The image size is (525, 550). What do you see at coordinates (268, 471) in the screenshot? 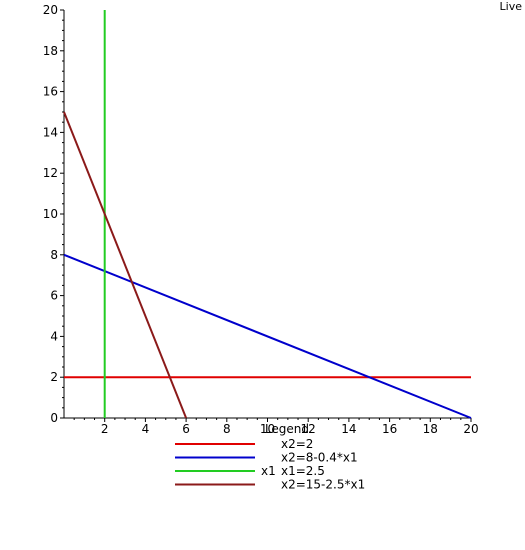
I see `x-axis-label: x1` at bounding box center [268, 471].